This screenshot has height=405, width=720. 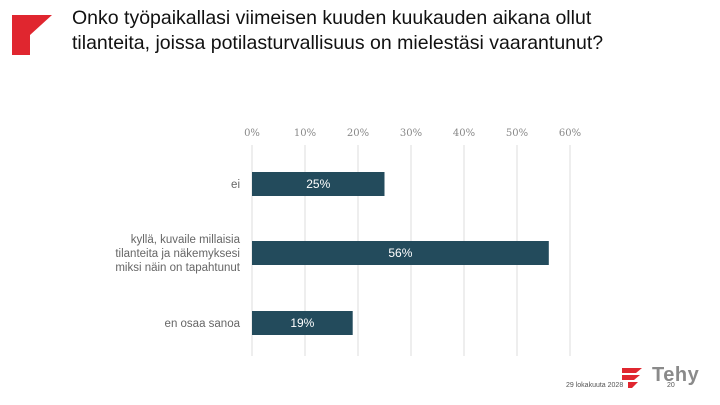 I want to click on data-label: 19%, so click(x=302, y=323).